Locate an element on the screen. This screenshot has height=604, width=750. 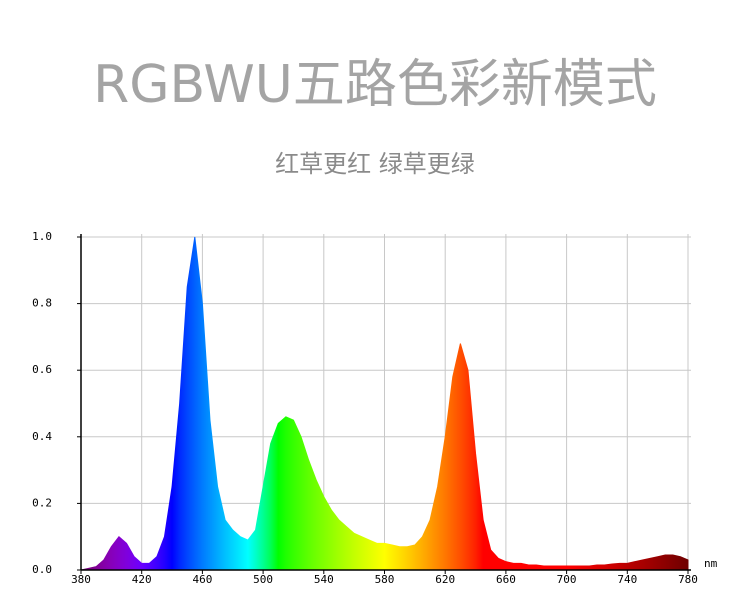
y-tick-label: 0.8 is located at coordinates (42, 303).